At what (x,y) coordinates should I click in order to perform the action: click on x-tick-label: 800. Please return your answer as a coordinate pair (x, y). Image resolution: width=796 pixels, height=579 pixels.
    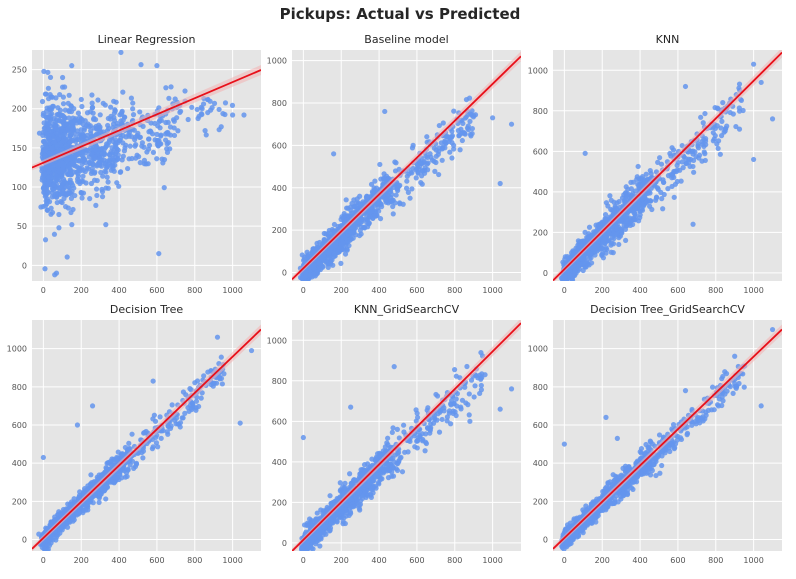
    Looking at the image, I should click on (715, 290).